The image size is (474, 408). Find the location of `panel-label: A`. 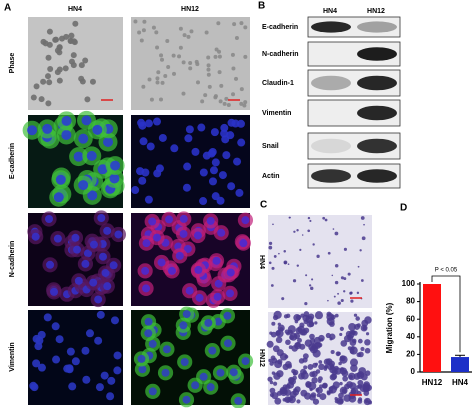

panel-label: A is located at coordinates (7, 8).